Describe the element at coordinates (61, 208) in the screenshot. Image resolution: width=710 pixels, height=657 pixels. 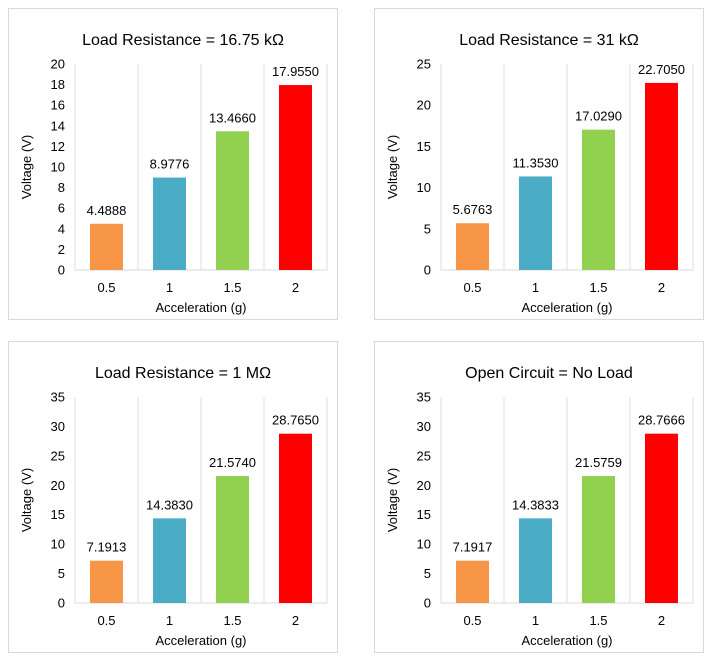
I see `y-tick-label: 6` at that location.